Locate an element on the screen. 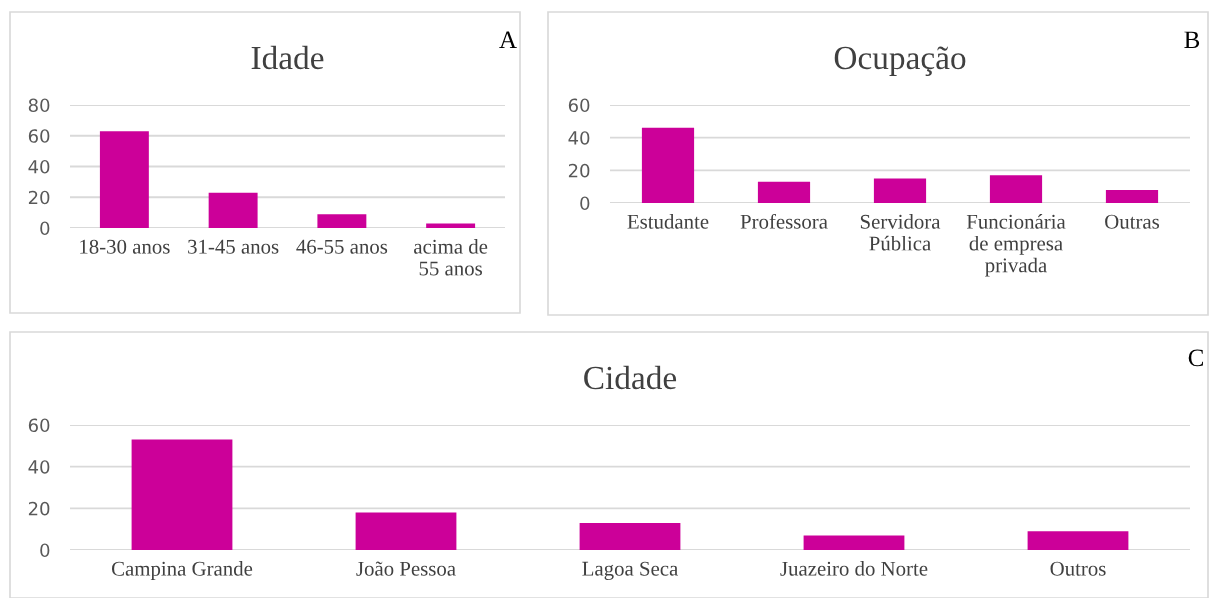 The width and height of the screenshot is (1209, 598). text: C is located at coordinates (1195, 358).